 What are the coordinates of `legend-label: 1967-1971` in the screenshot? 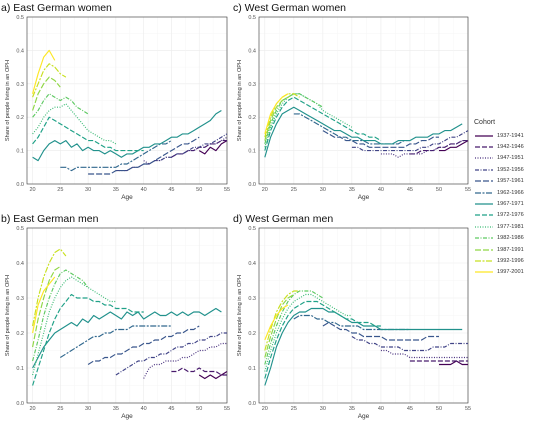 It's located at (510, 204).